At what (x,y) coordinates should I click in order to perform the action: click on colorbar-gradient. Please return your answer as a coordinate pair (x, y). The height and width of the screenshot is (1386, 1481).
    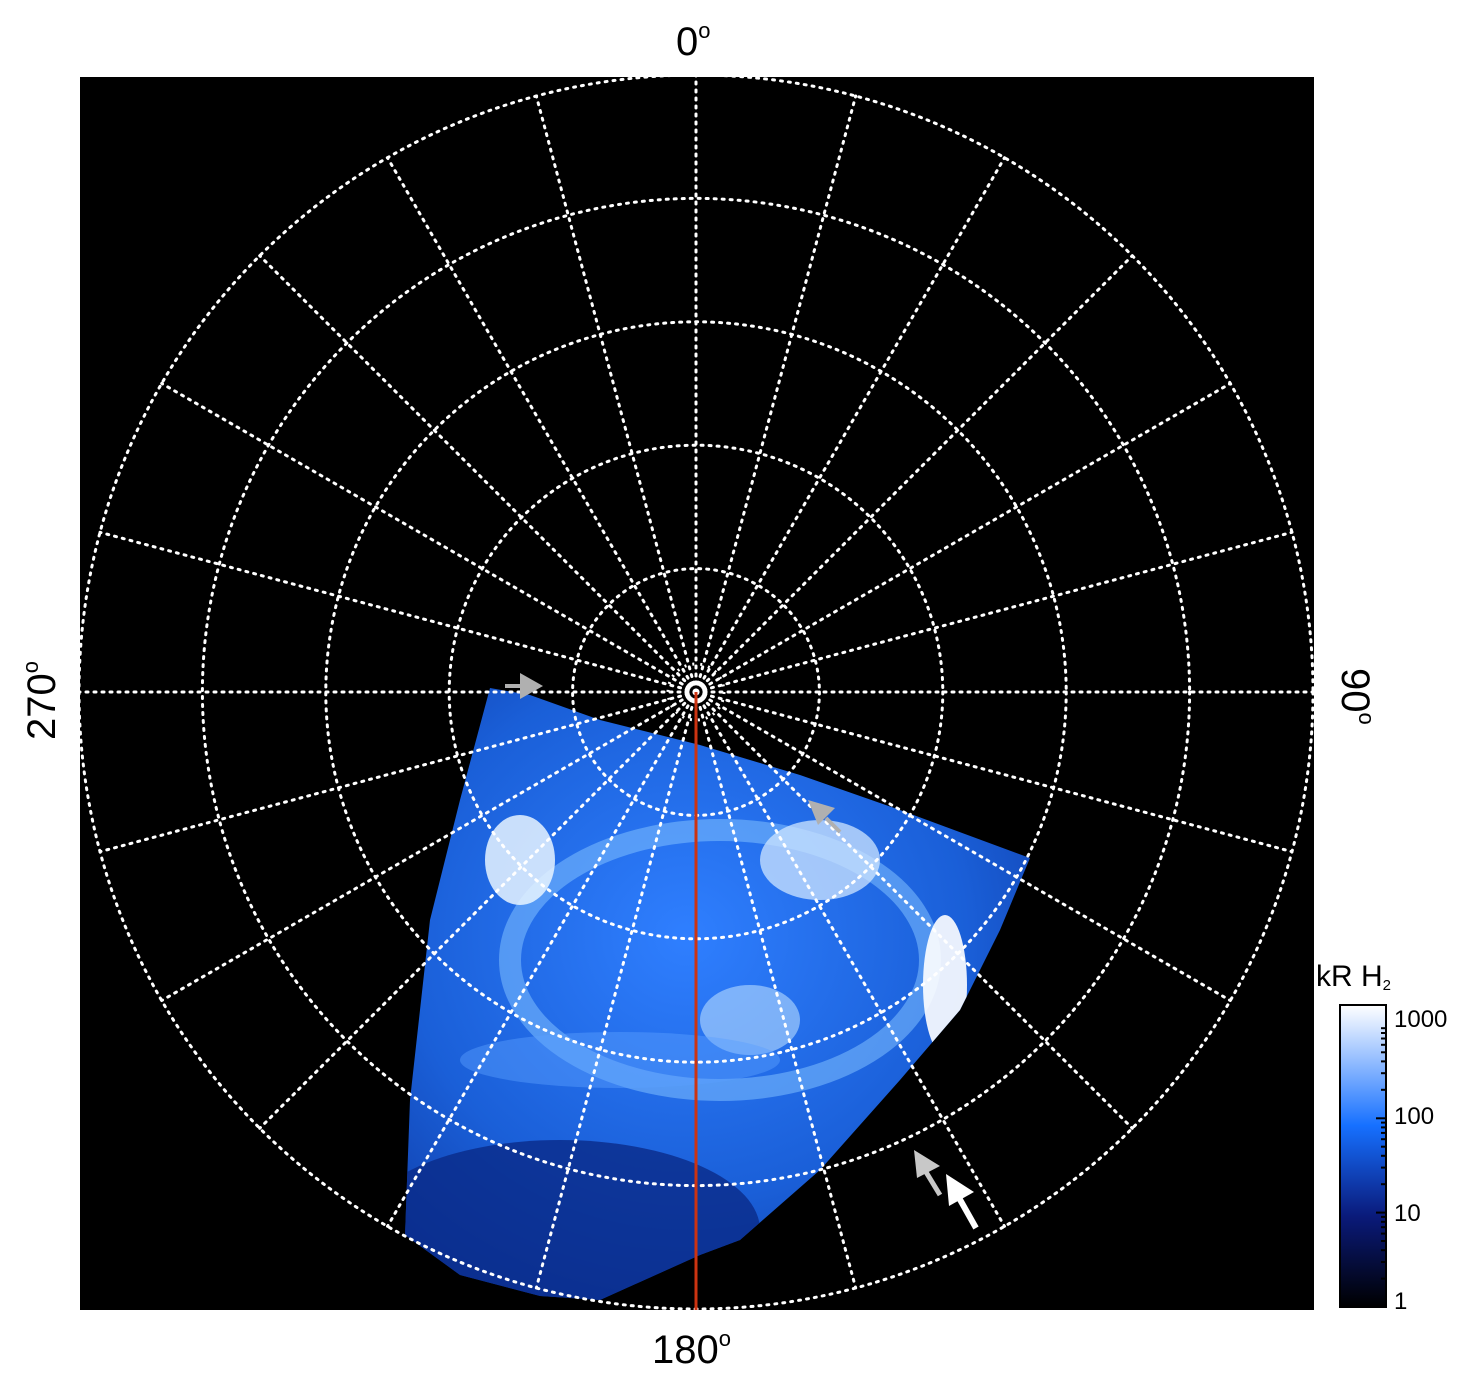
    Looking at the image, I should click on (1363, 1156).